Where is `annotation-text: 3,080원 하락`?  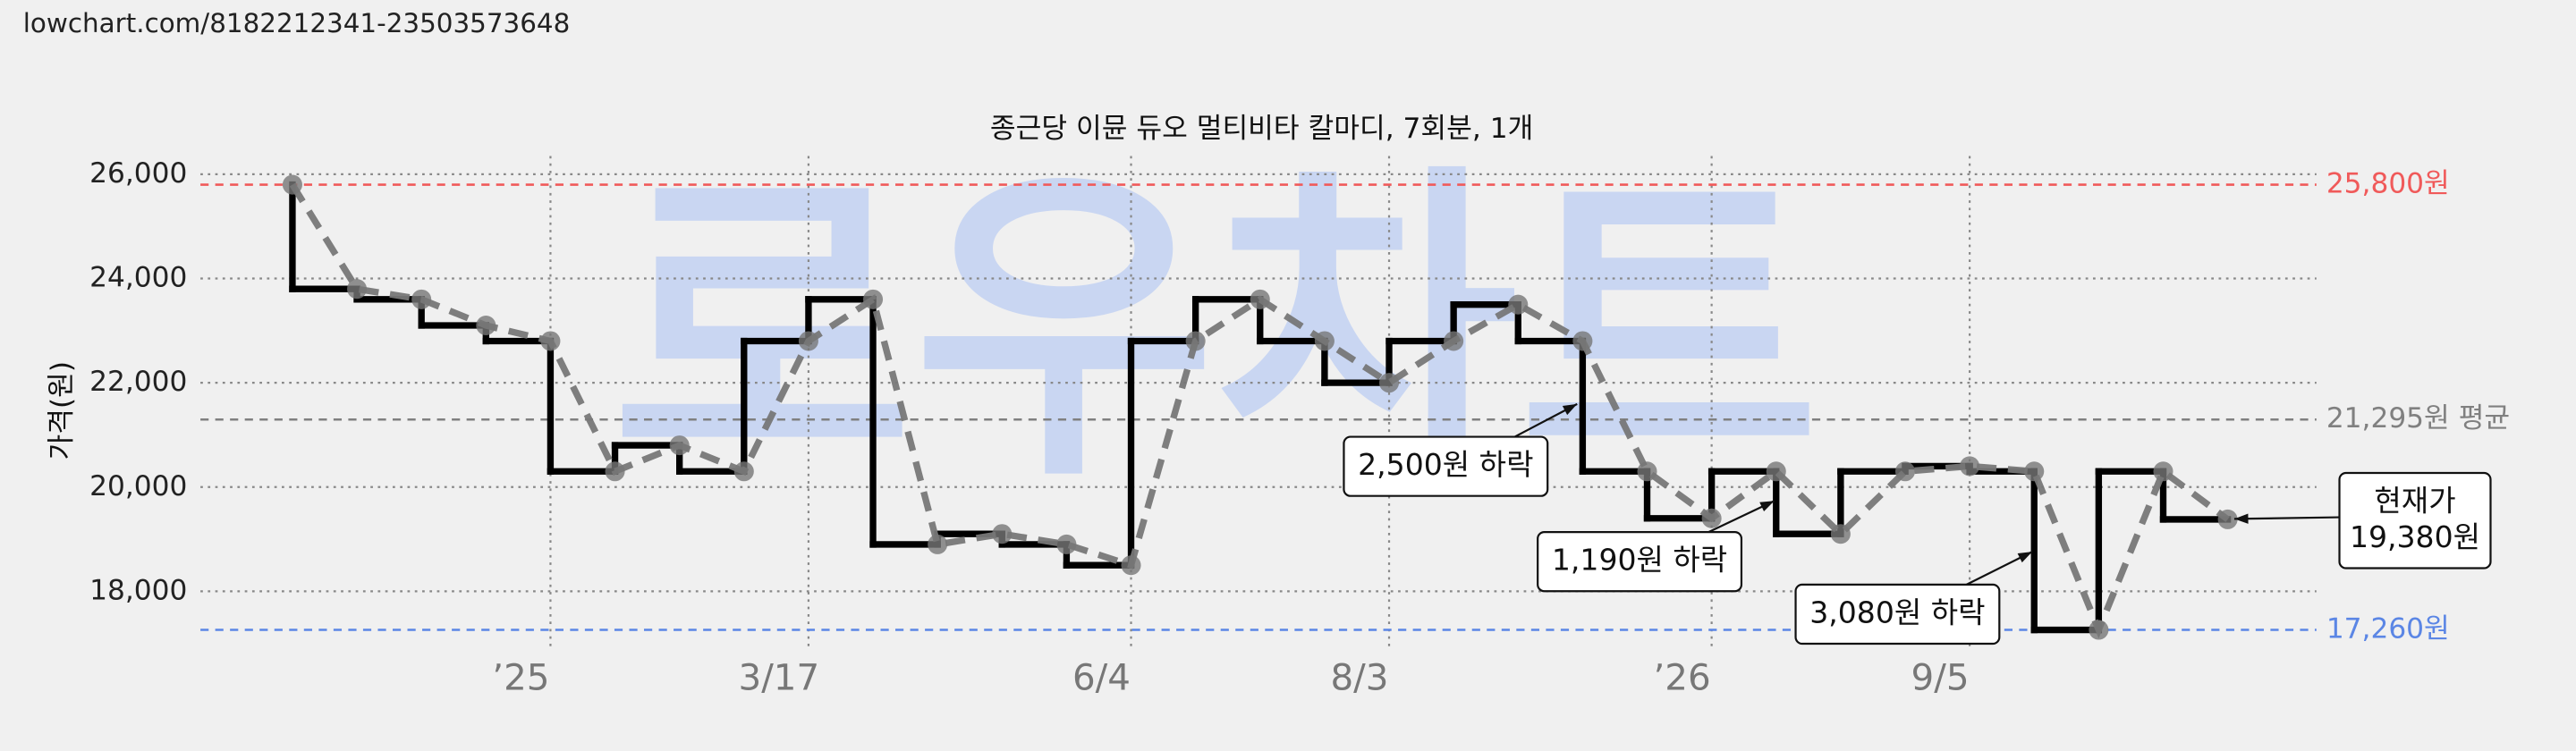 annotation-text: 3,080원 하락 is located at coordinates (1897, 612).